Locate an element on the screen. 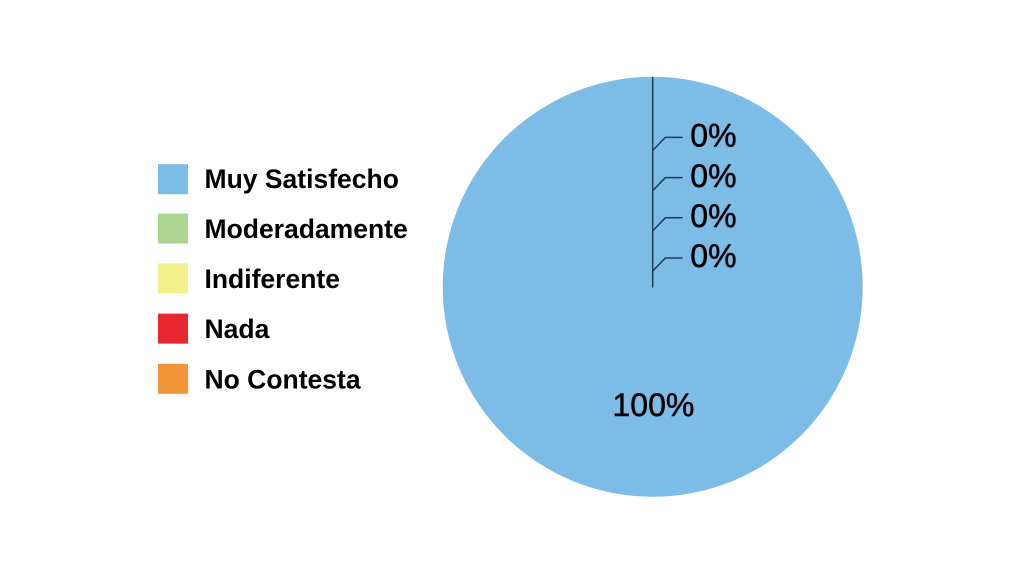 The height and width of the screenshot is (576, 1024). svg-text: No Contesta is located at coordinates (283, 379).